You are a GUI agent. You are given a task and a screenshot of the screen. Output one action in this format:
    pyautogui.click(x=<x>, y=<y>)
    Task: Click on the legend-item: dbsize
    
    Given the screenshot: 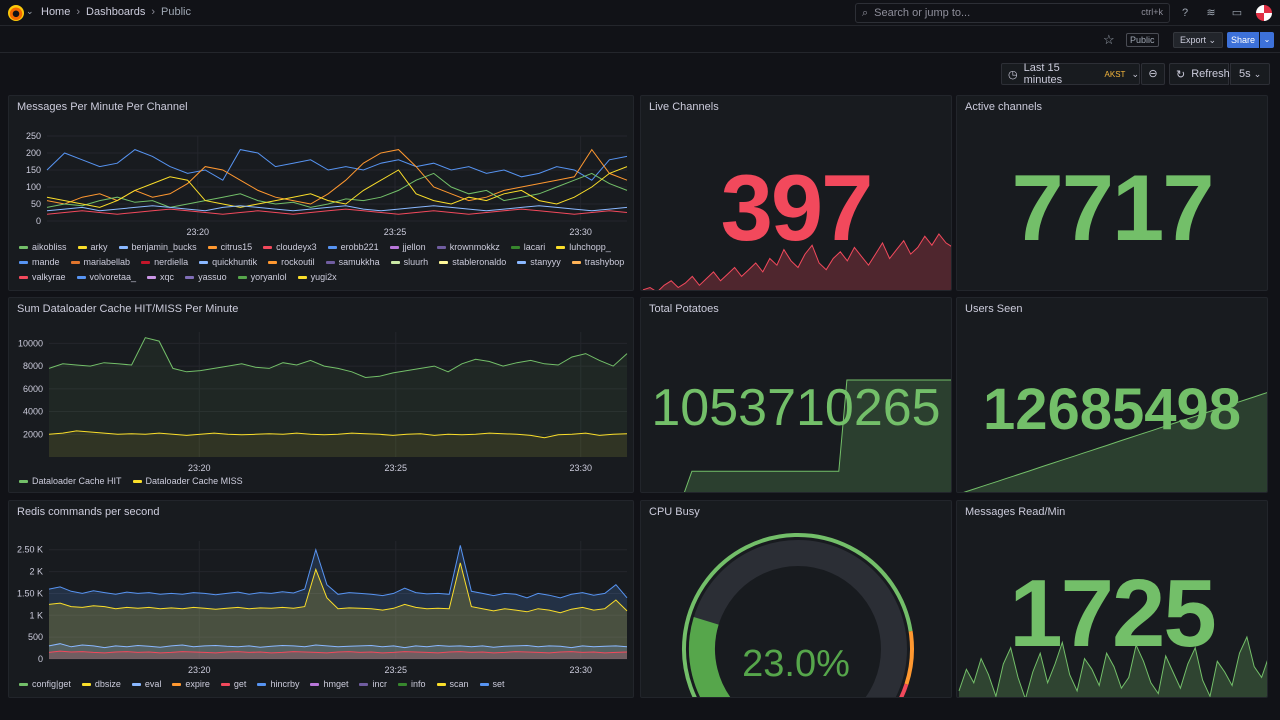 What is the action you would take?
    pyautogui.click(x=101, y=684)
    